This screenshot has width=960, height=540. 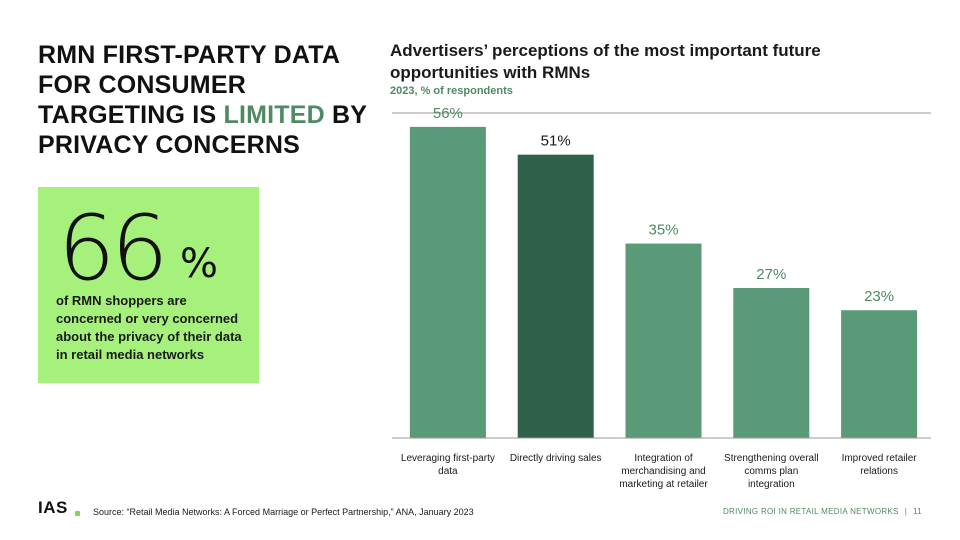 I want to click on bar-value-label: 51%, so click(x=556, y=141).